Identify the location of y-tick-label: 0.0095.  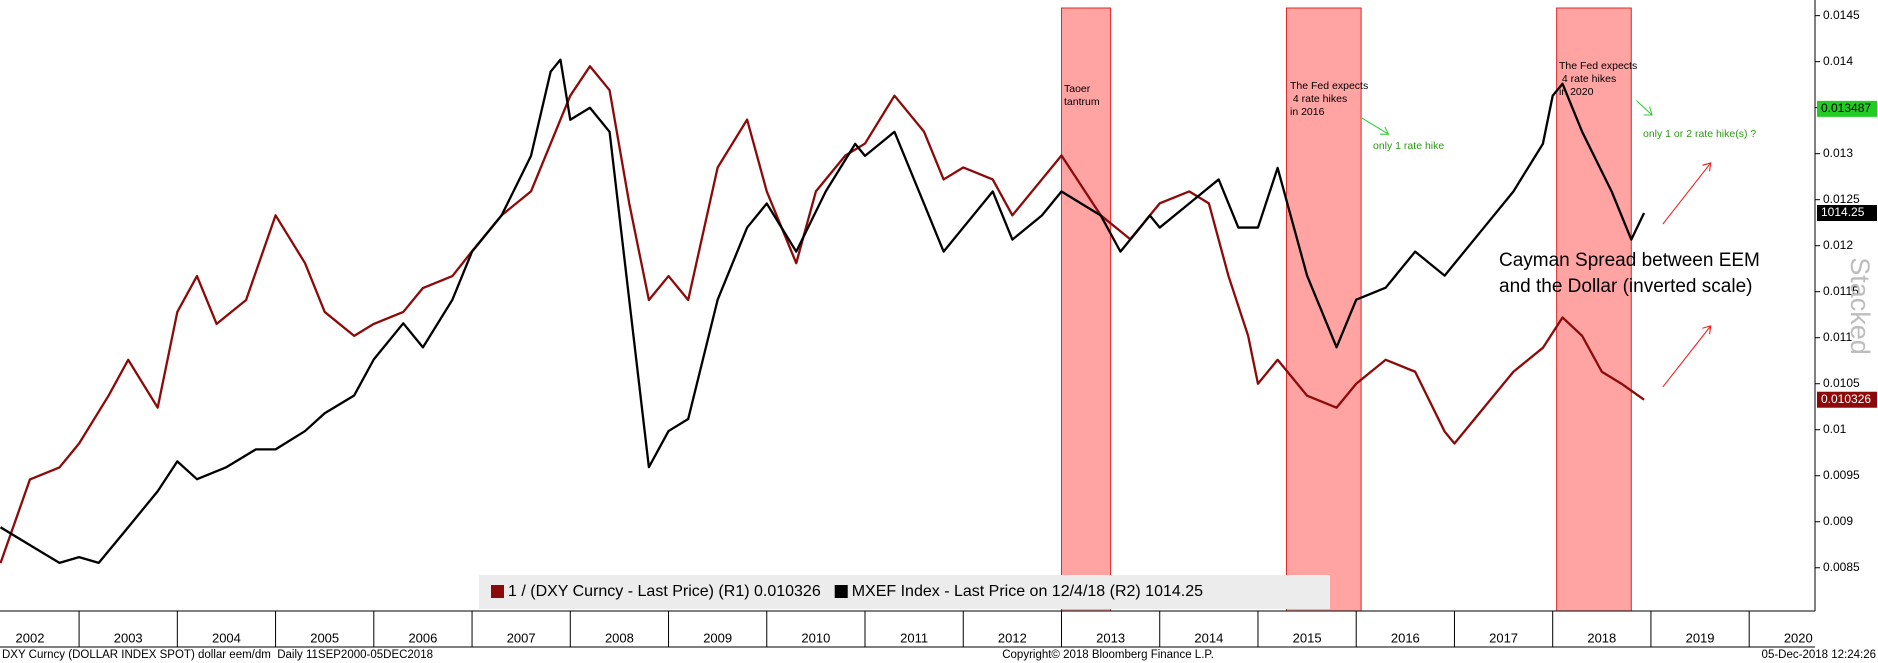
(1841, 475).